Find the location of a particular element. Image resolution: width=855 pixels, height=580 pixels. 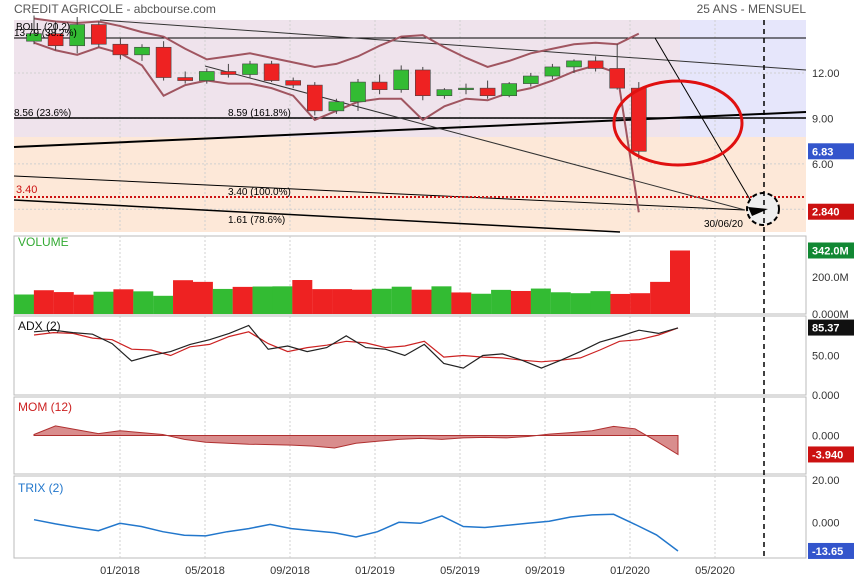

adx-line is located at coordinates (356, 346).